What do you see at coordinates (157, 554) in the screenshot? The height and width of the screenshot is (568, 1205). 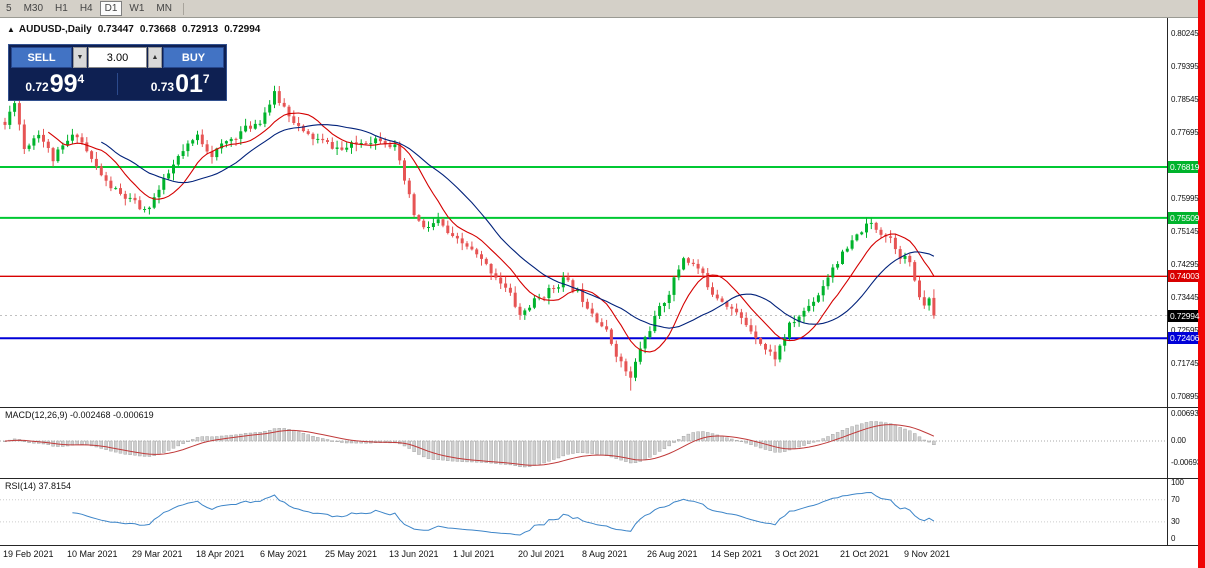 I see `date-axis-label: 29 Mar 2021` at bounding box center [157, 554].